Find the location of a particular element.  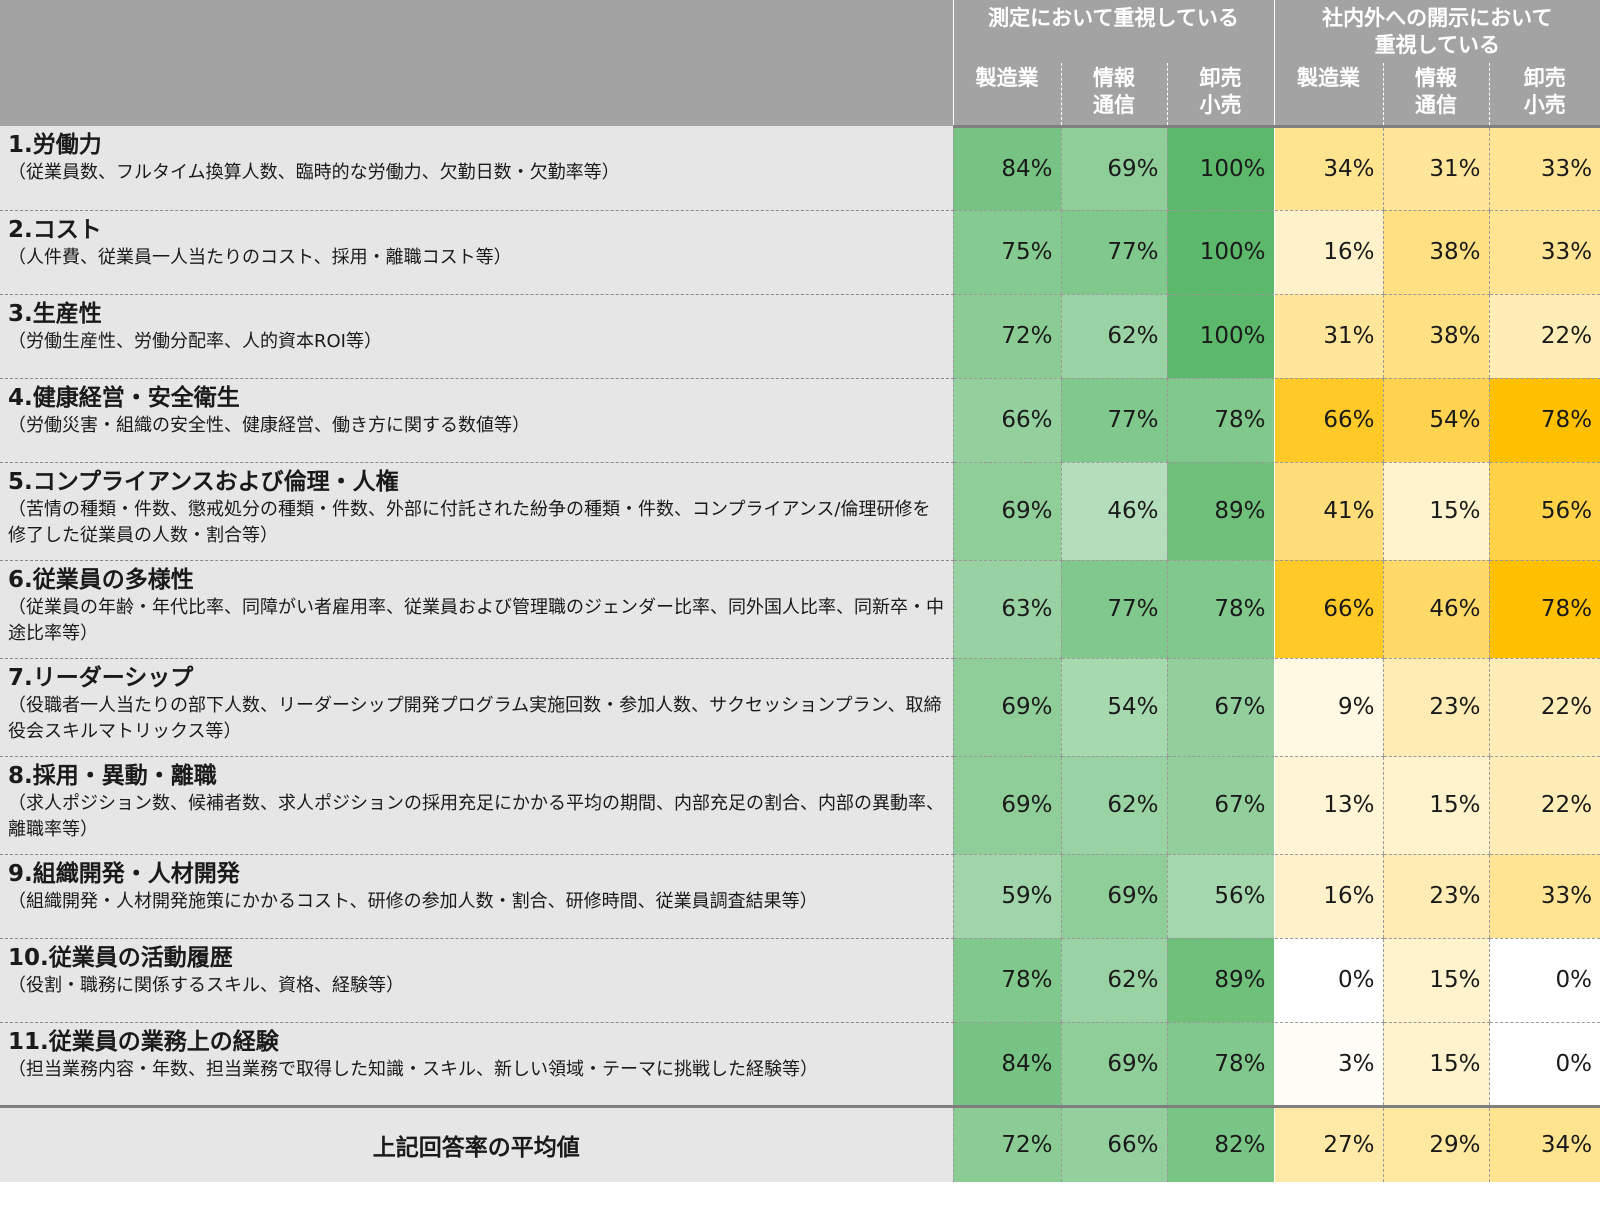

average-cell: 27% is located at coordinates (1328, 1143).